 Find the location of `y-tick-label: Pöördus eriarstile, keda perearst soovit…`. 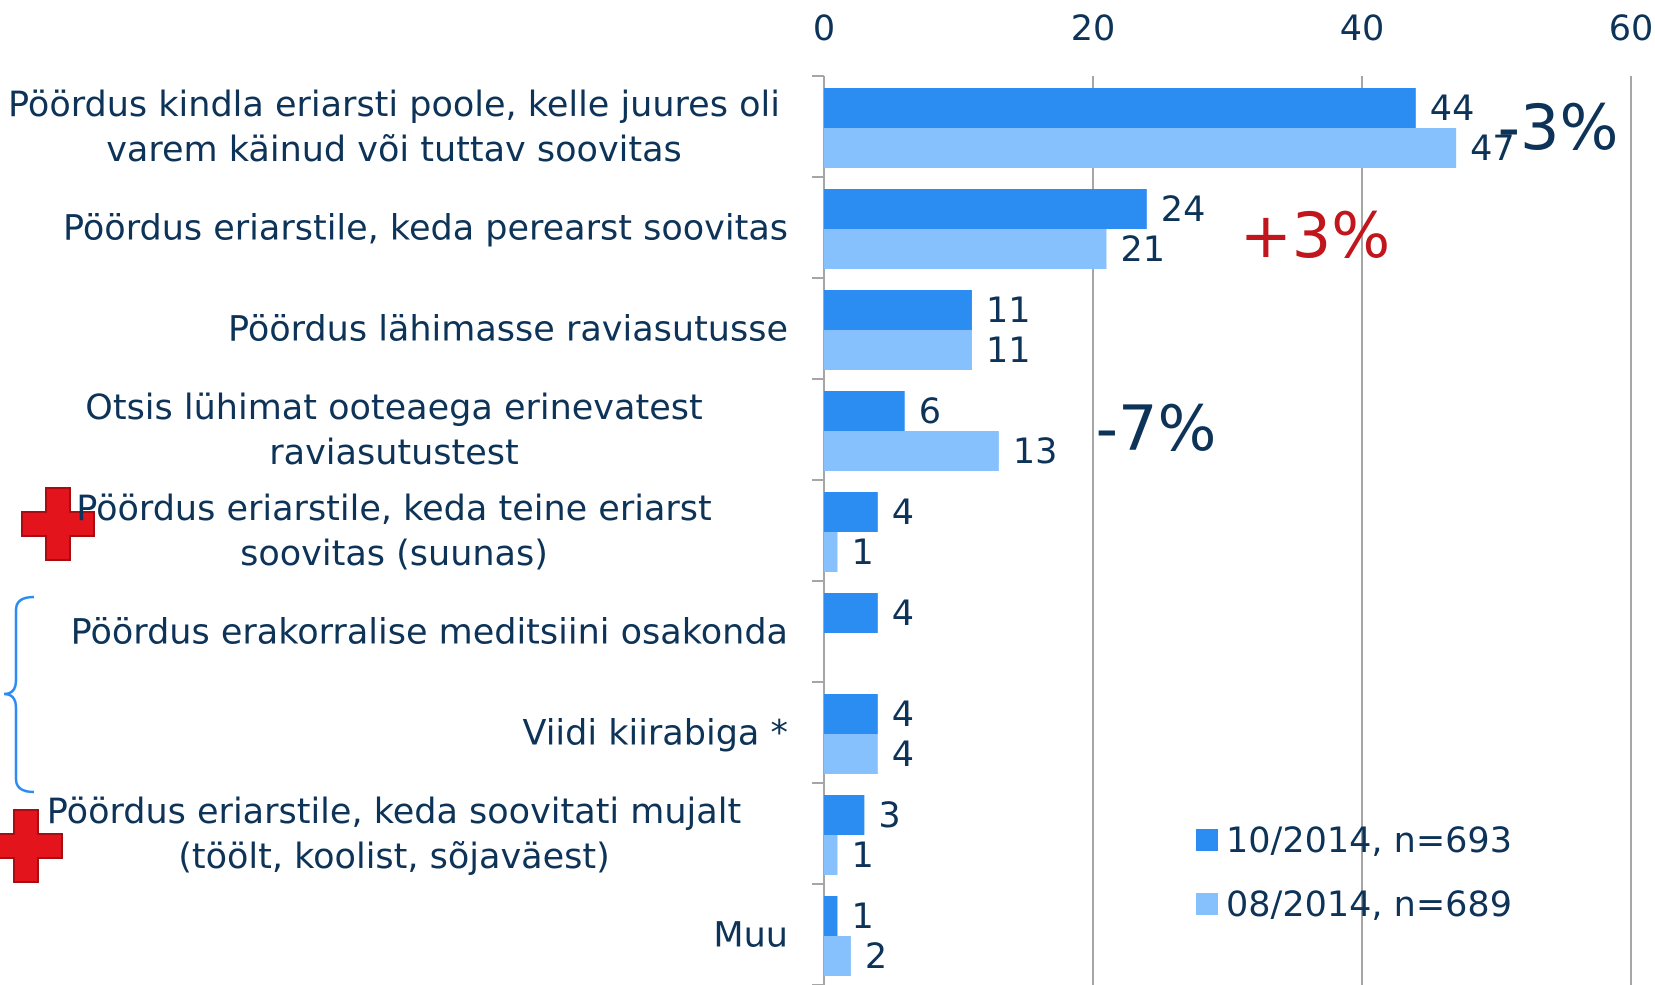

y-tick-label: Pöördus eriarstile, keda perearst soovit… is located at coordinates (425, 229).